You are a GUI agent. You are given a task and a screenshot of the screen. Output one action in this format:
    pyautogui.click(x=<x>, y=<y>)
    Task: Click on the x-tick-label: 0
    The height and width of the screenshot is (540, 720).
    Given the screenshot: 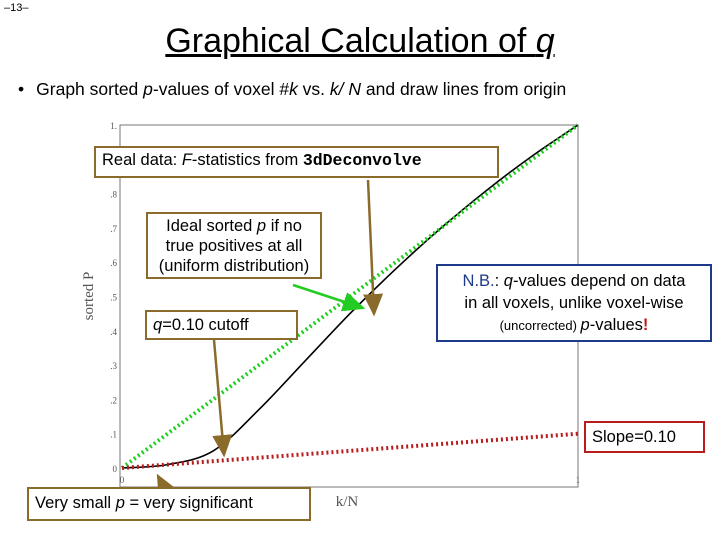 What is the action you would take?
    pyautogui.click(x=122, y=480)
    